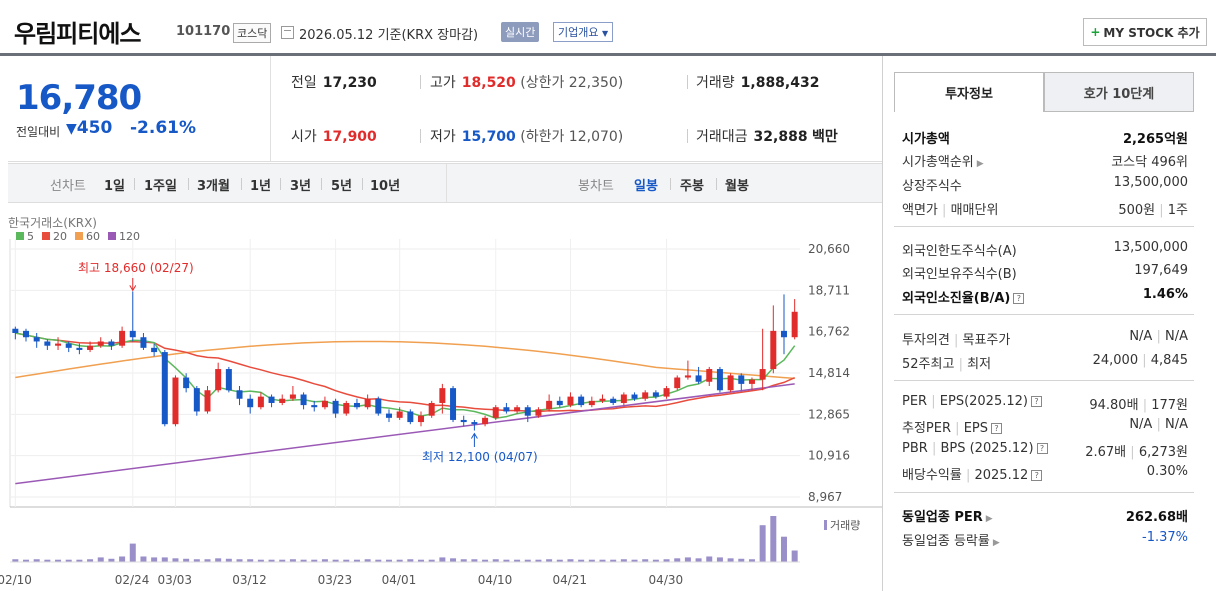  Describe the element at coordinates (52, 223) in the screenshot. I see `chart-source: 한국거래소(KRX)` at that location.